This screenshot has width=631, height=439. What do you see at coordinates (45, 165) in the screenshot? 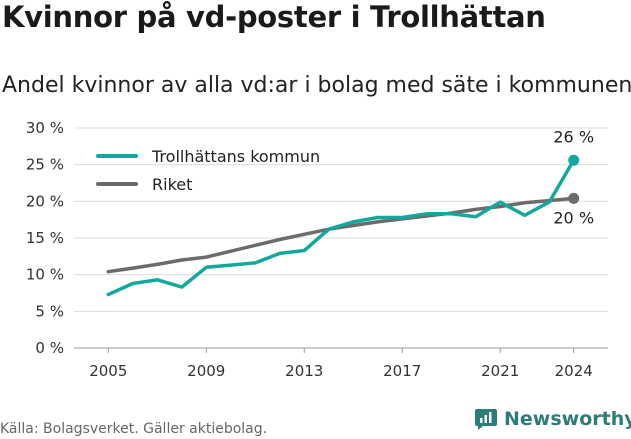
I see `y-tick-label: 25 %` at bounding box center [45, 165].